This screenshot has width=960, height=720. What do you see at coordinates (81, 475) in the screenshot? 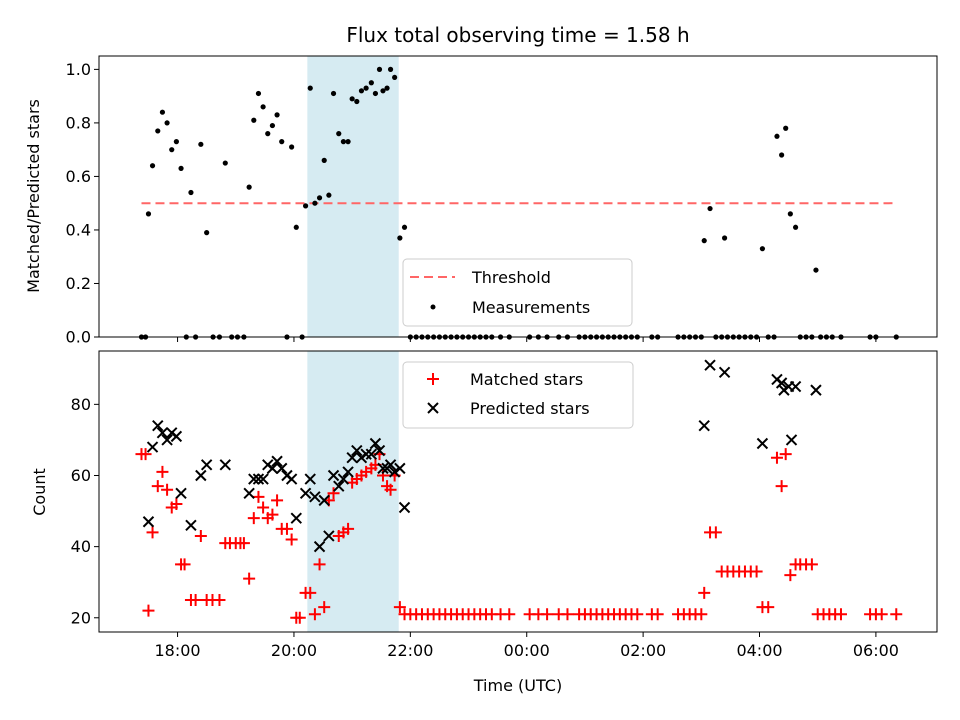
I see `bottom-ytick-label: 60` at bounding box center [81, 475].